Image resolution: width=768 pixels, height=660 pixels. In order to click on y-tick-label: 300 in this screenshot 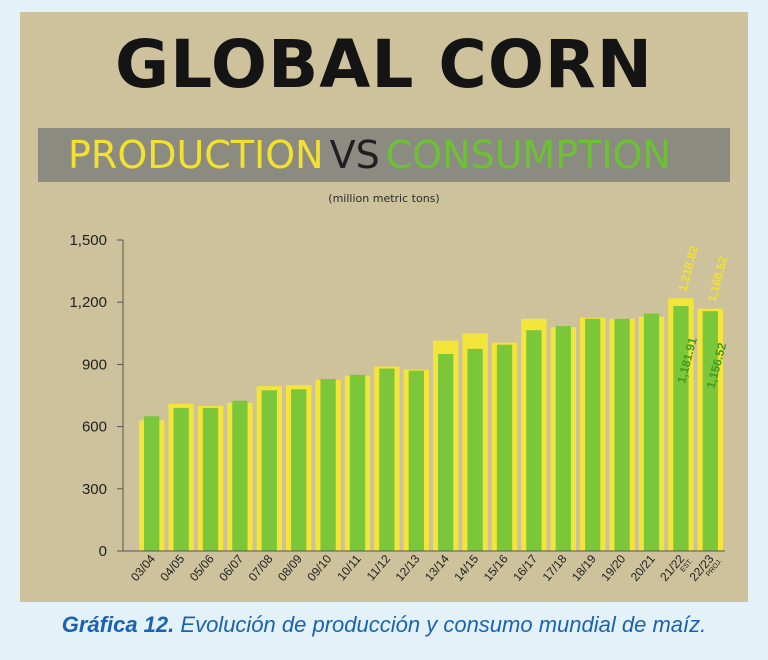, I will do `click(94, 489)`.